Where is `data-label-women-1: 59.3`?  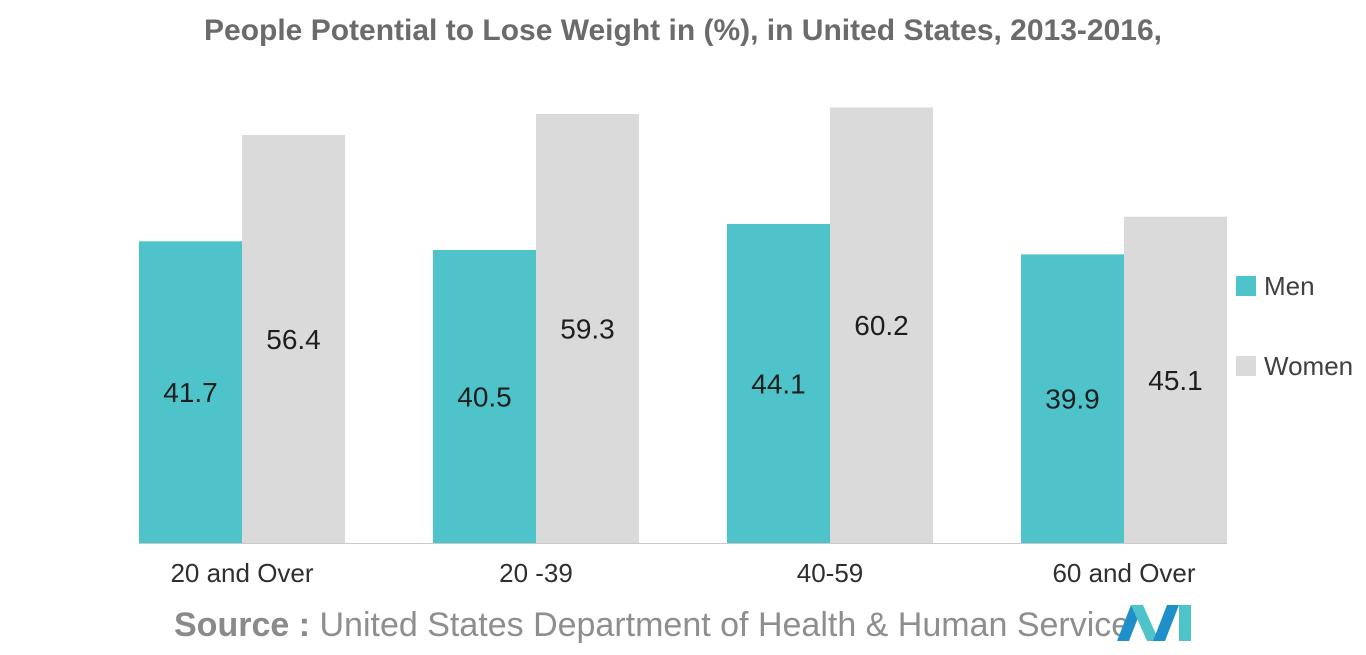 data-label-women-1: 59.3 is located at coordinates (587, 329).